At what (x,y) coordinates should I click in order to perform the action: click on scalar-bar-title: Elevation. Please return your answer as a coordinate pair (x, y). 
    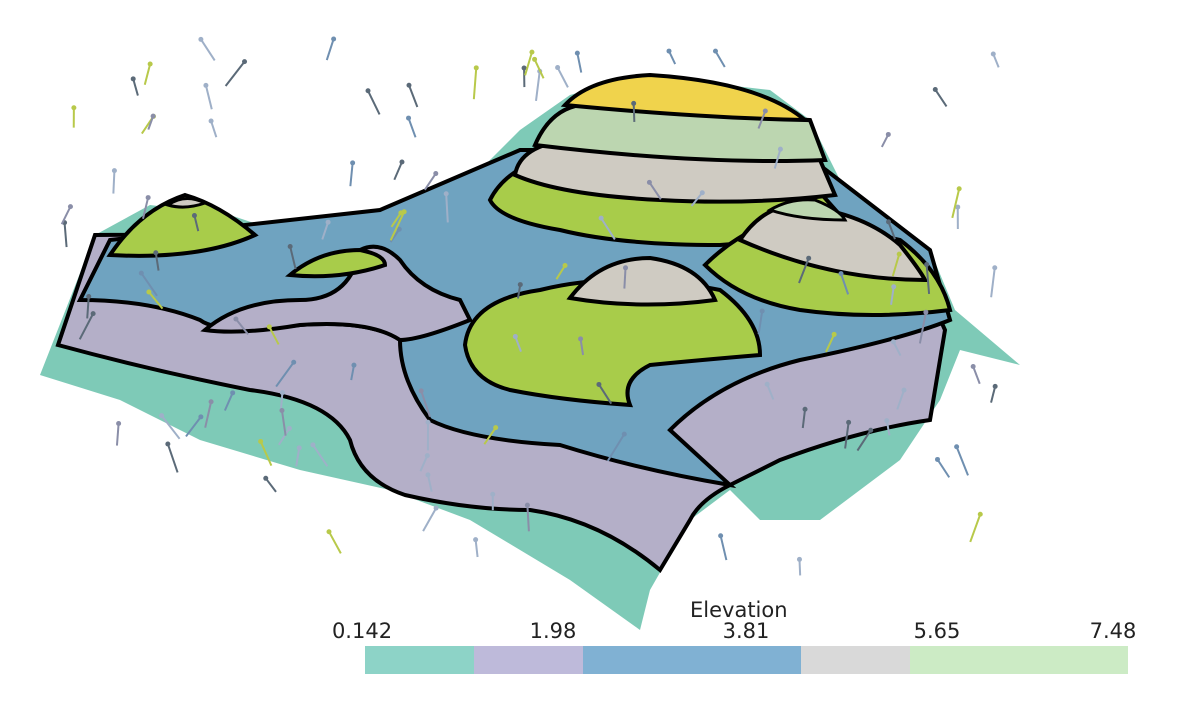
    Looking at the image, I should click on (739, 610).